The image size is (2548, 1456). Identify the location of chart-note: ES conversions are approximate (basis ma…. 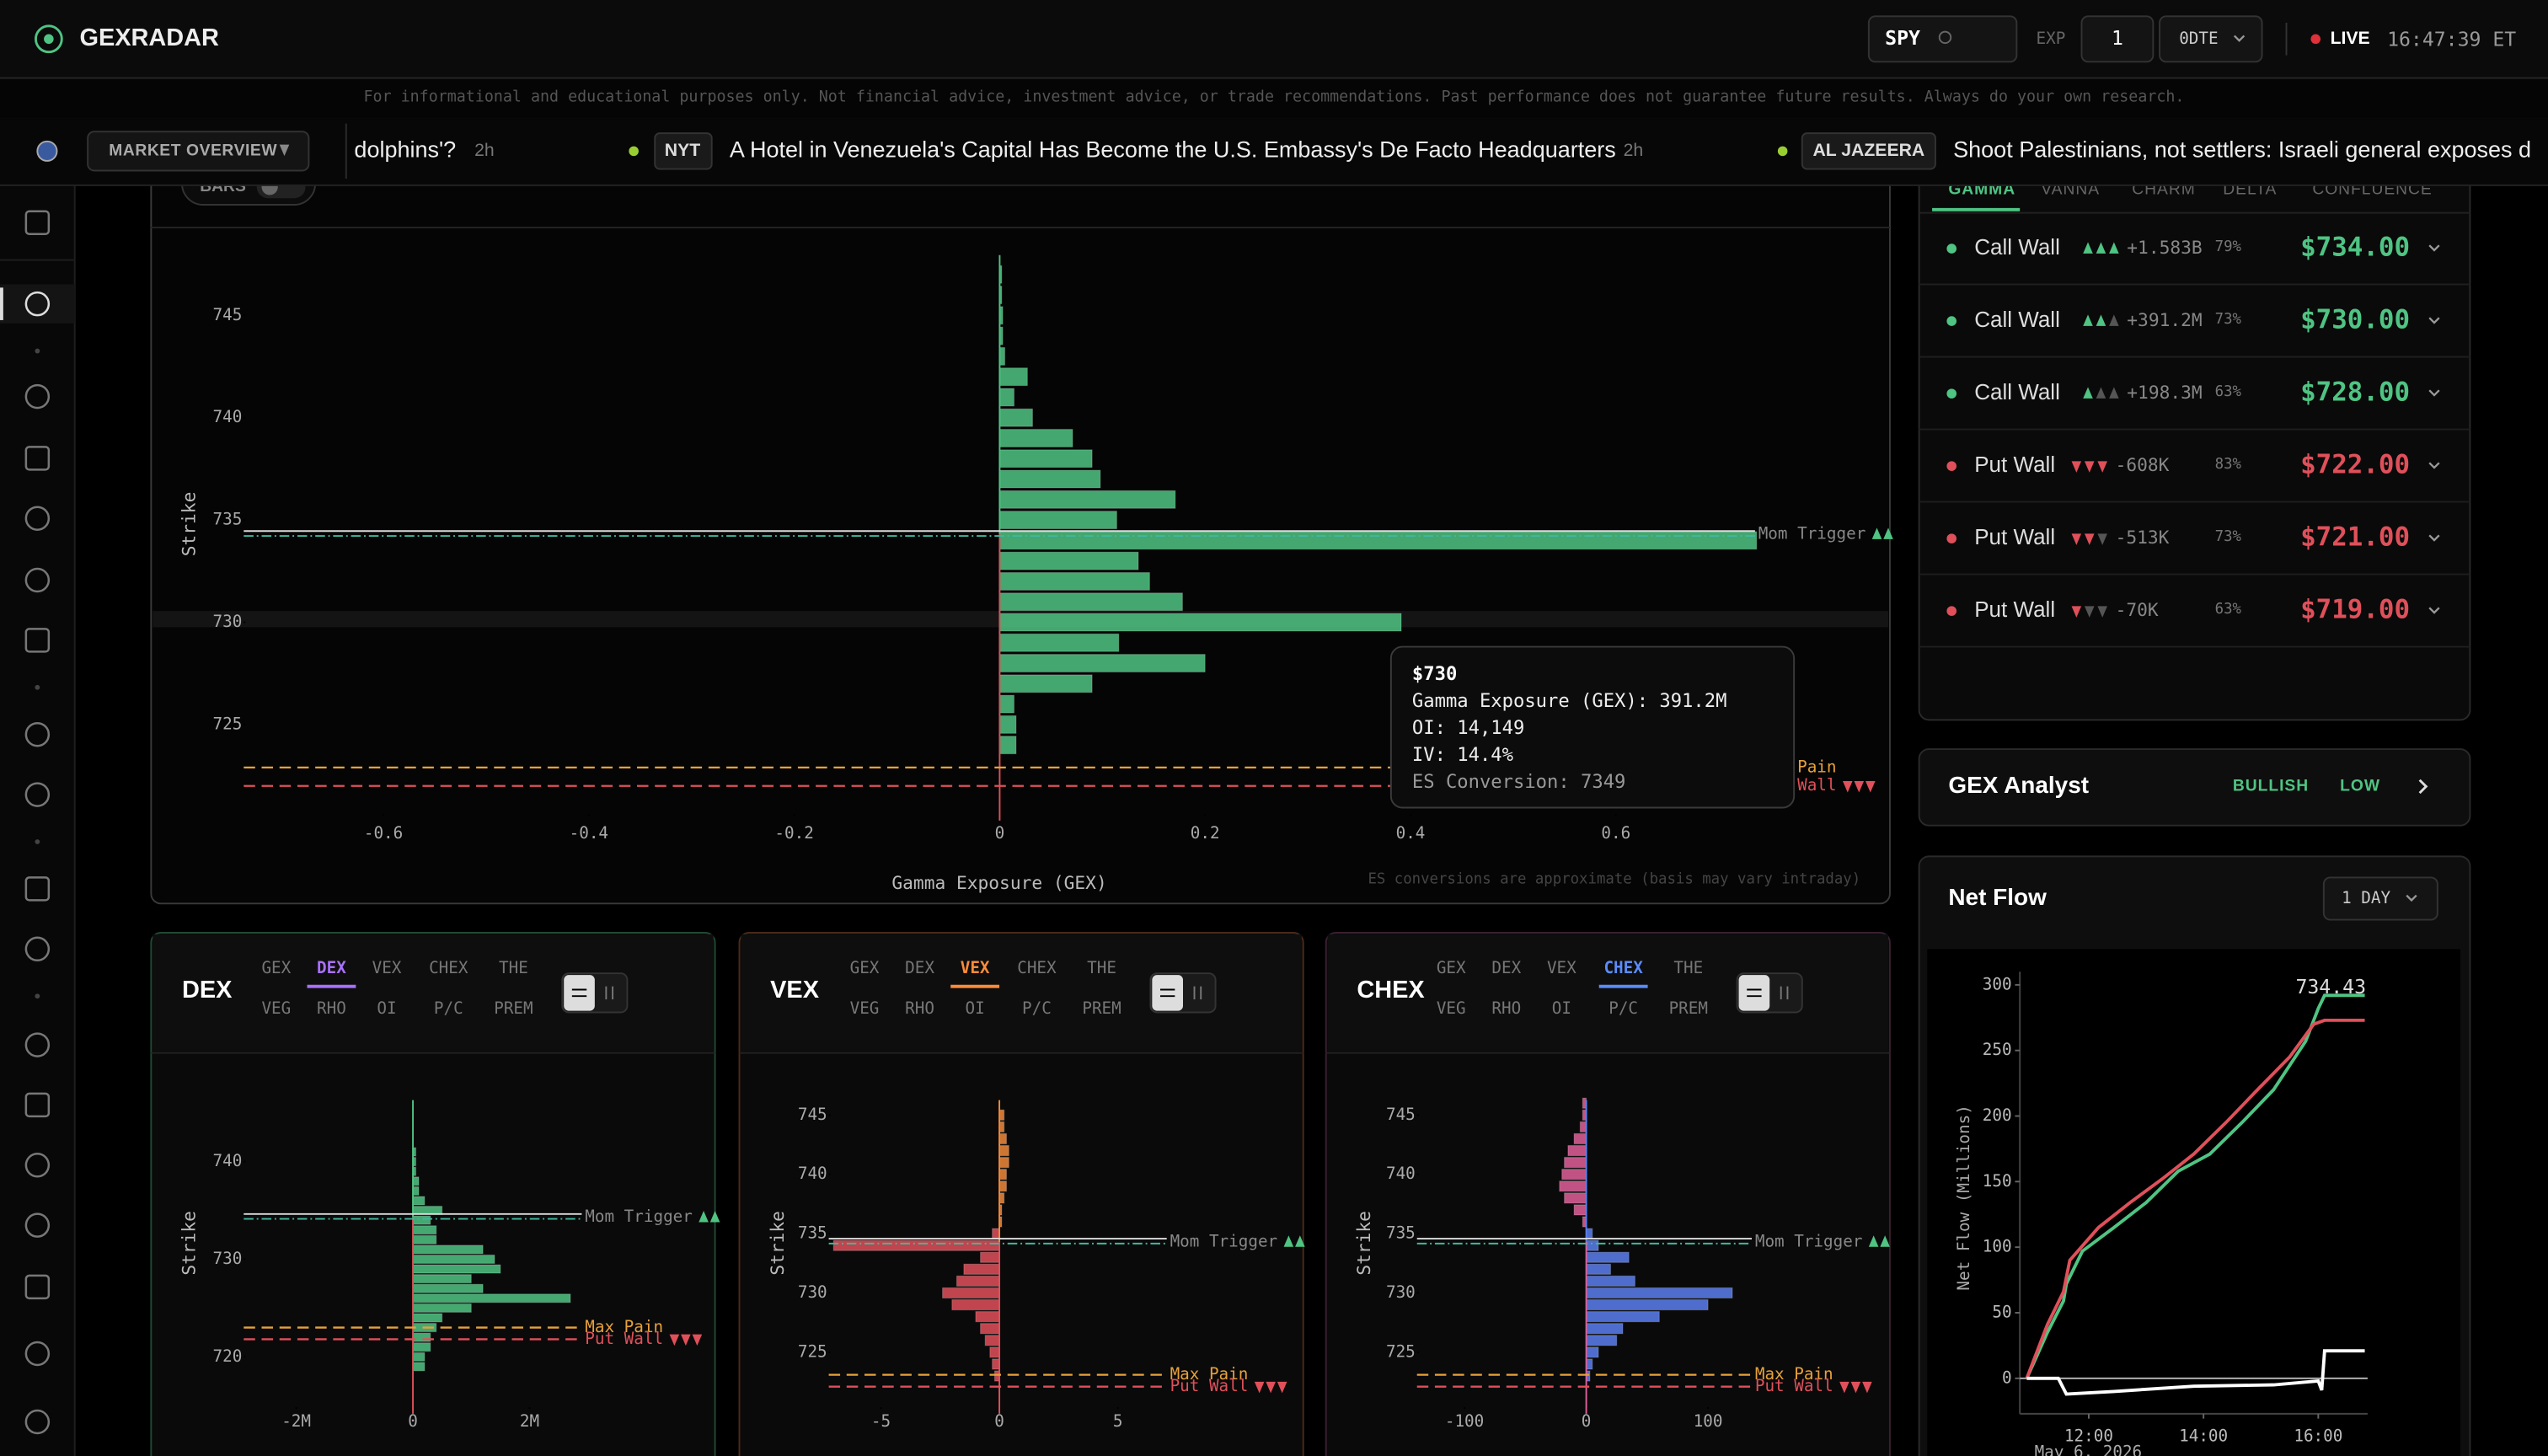
(1614, 878).